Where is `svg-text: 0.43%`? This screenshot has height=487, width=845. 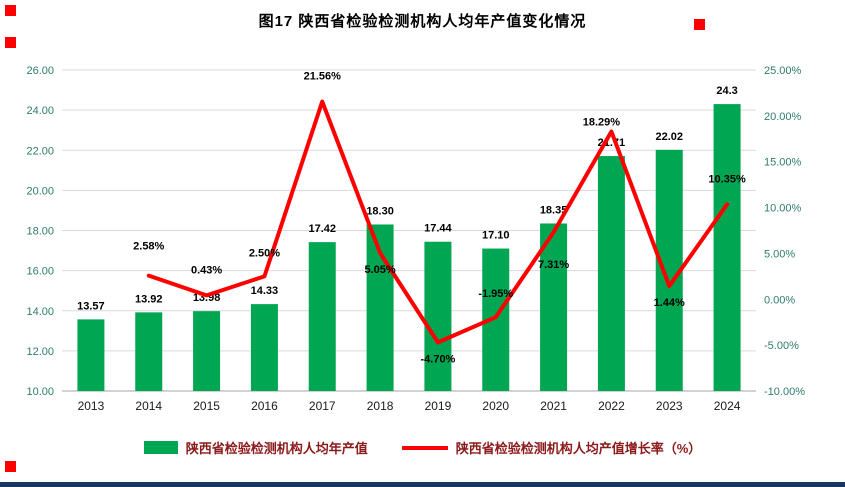 svg-text: 0.43% is located at coordinates (206, 270).